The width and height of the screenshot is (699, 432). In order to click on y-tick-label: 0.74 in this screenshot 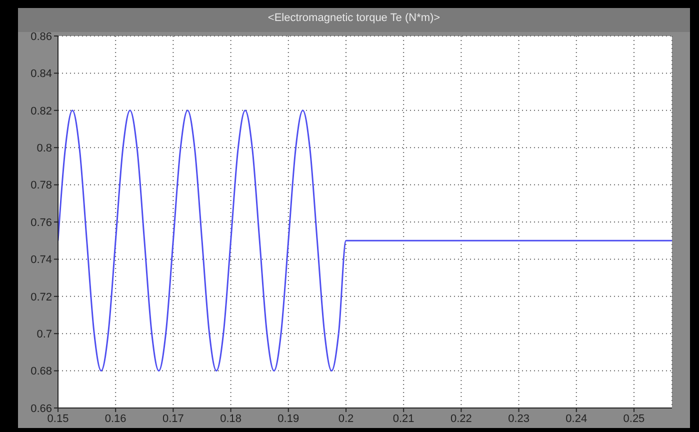, I will do `click(41, 260)`.